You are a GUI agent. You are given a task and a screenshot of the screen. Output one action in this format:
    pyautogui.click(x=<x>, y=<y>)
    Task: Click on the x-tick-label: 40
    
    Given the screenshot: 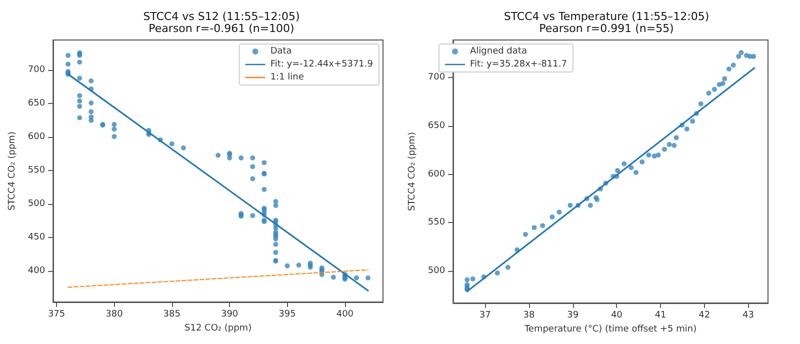 What is the action you would take?
    pyautogui.click(x=616, y=315)
    